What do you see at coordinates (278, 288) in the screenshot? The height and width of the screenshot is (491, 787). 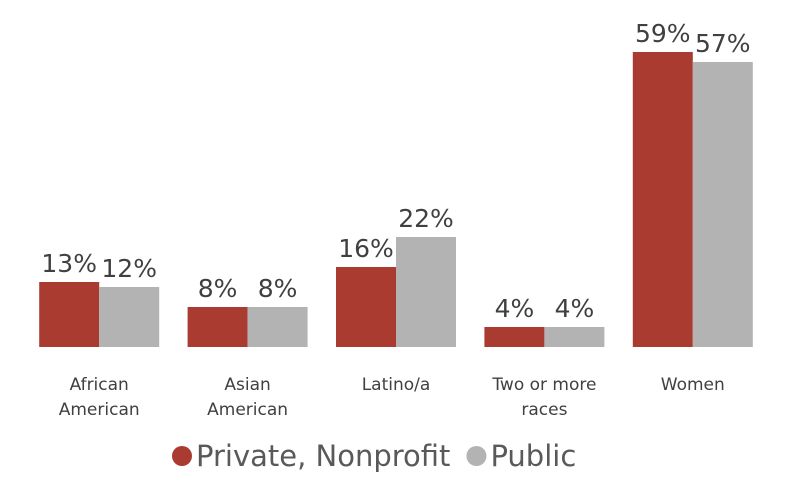 I see `data-label-public-asian-american: 8%` at bounding box center [278, 288].